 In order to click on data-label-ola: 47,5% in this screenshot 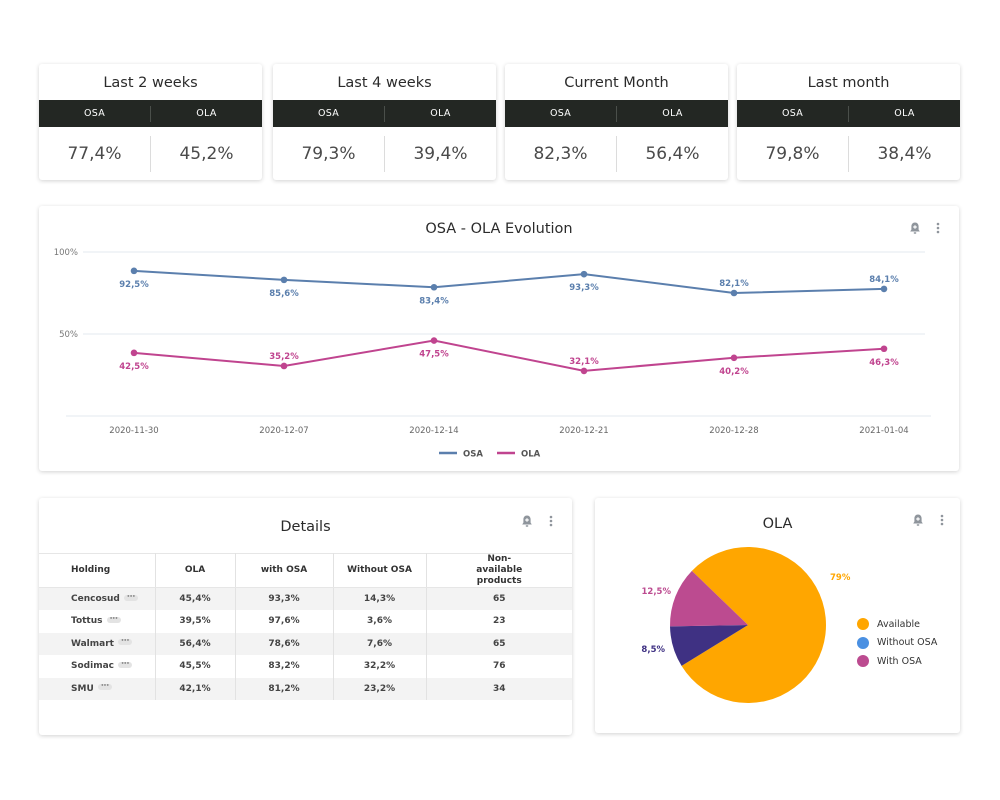, I will do `click(434, 355)`.